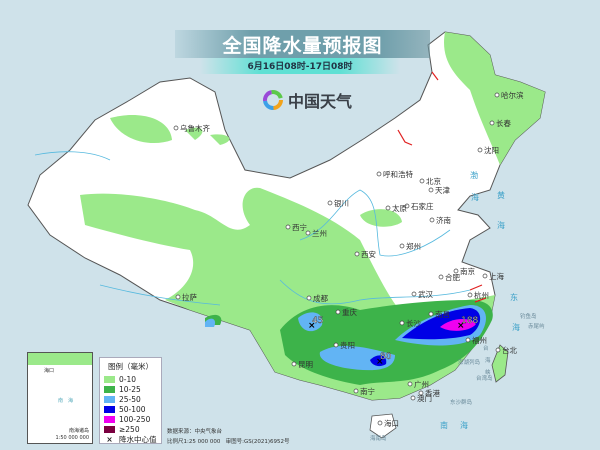 The height and width of the screenshot is (450, 600). Describe the element at coordinates (469, 321) in the screenshot. I see `rain-center-value: 188` at that location.